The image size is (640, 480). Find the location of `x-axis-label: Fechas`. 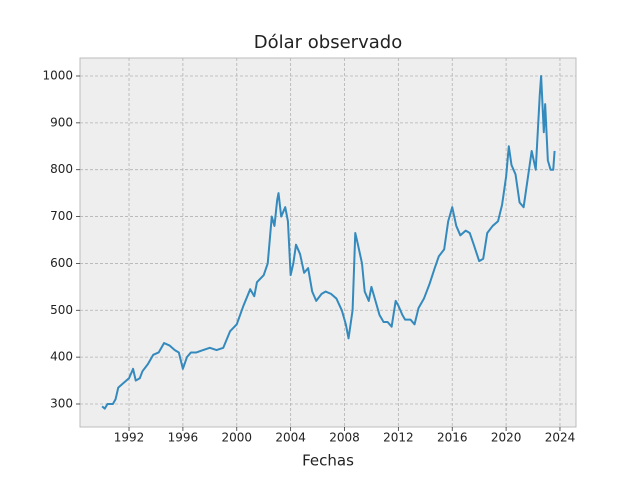

x-axis-label: Fechas is located at coordinates (328, 461).